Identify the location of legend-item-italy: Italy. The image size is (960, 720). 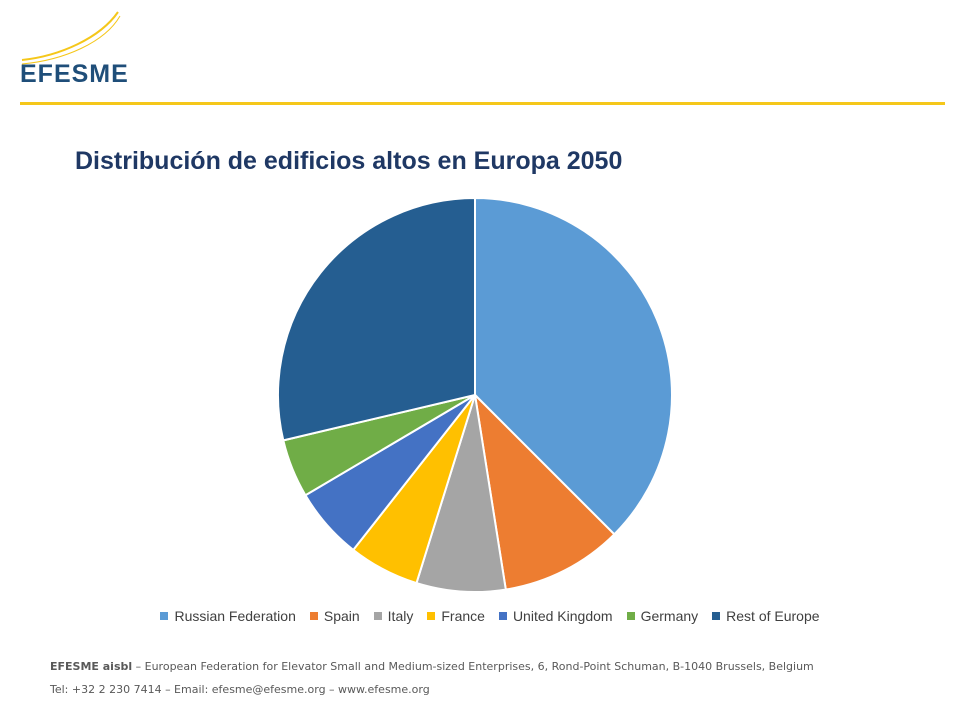
(393, 616).